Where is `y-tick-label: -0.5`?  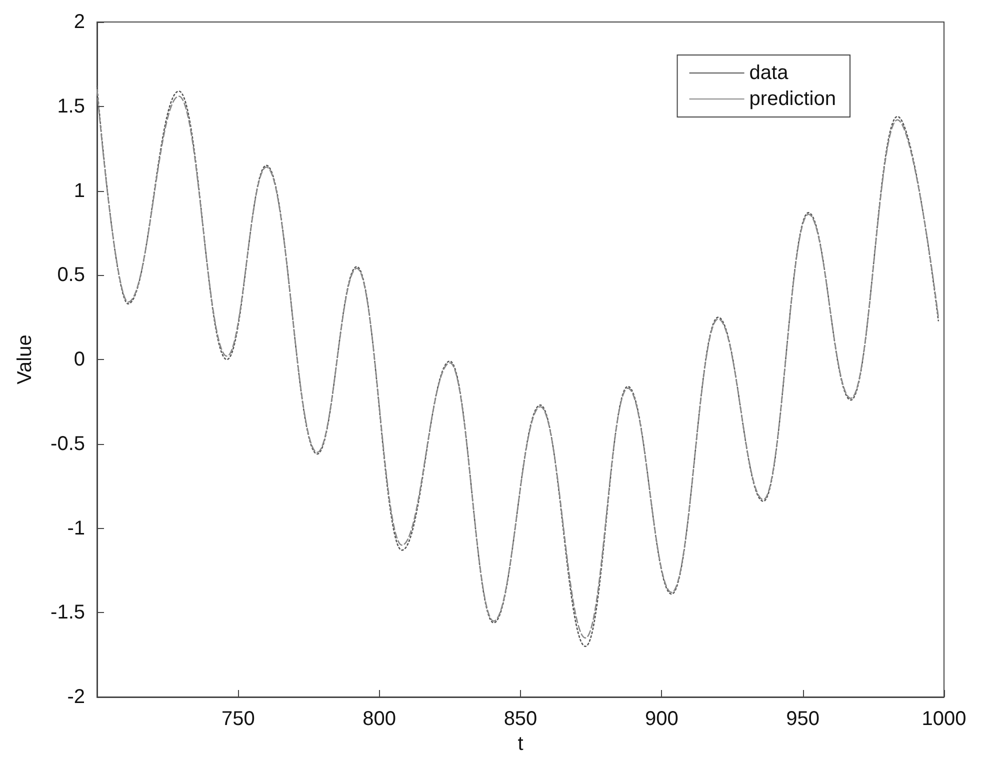
y-tick-label: -0.5 is located at coordinates (67, 443).